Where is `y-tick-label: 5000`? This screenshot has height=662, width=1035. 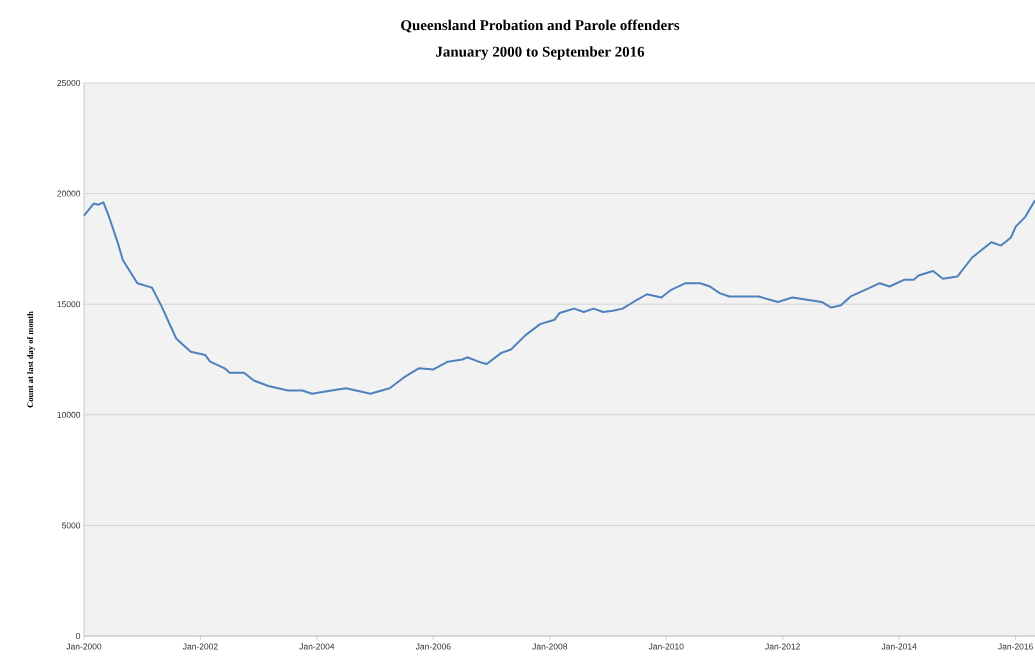 y-tick-label: 5000 is located at coordinates (71, 525).